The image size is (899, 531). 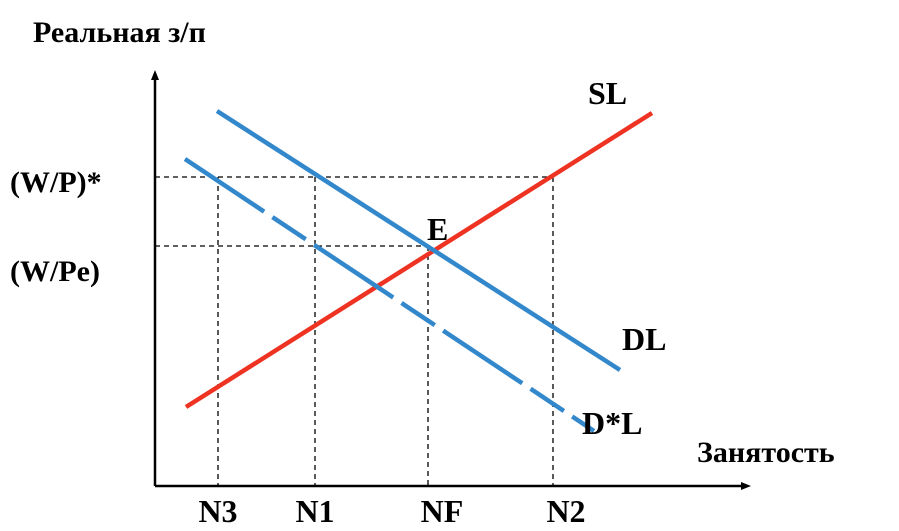 I want to click on wage-star-label: (W/P)*, so click(x=56, y=182).